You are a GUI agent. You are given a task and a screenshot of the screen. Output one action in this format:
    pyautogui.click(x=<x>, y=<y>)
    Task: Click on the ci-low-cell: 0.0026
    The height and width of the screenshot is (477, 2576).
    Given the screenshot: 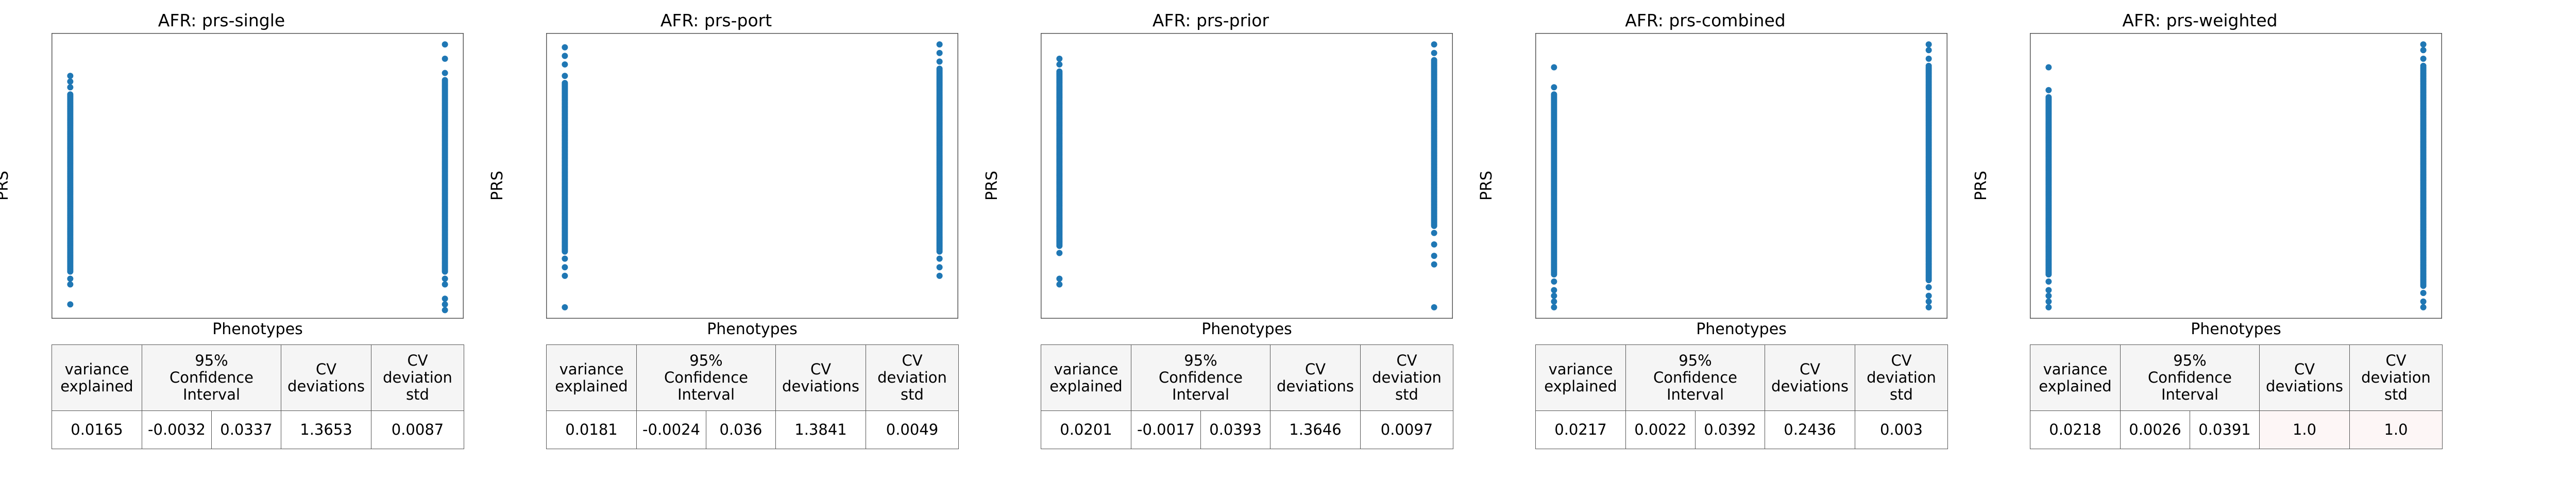 What is the action you would take?
    pyautogui.click(x=2155, y=429)
    